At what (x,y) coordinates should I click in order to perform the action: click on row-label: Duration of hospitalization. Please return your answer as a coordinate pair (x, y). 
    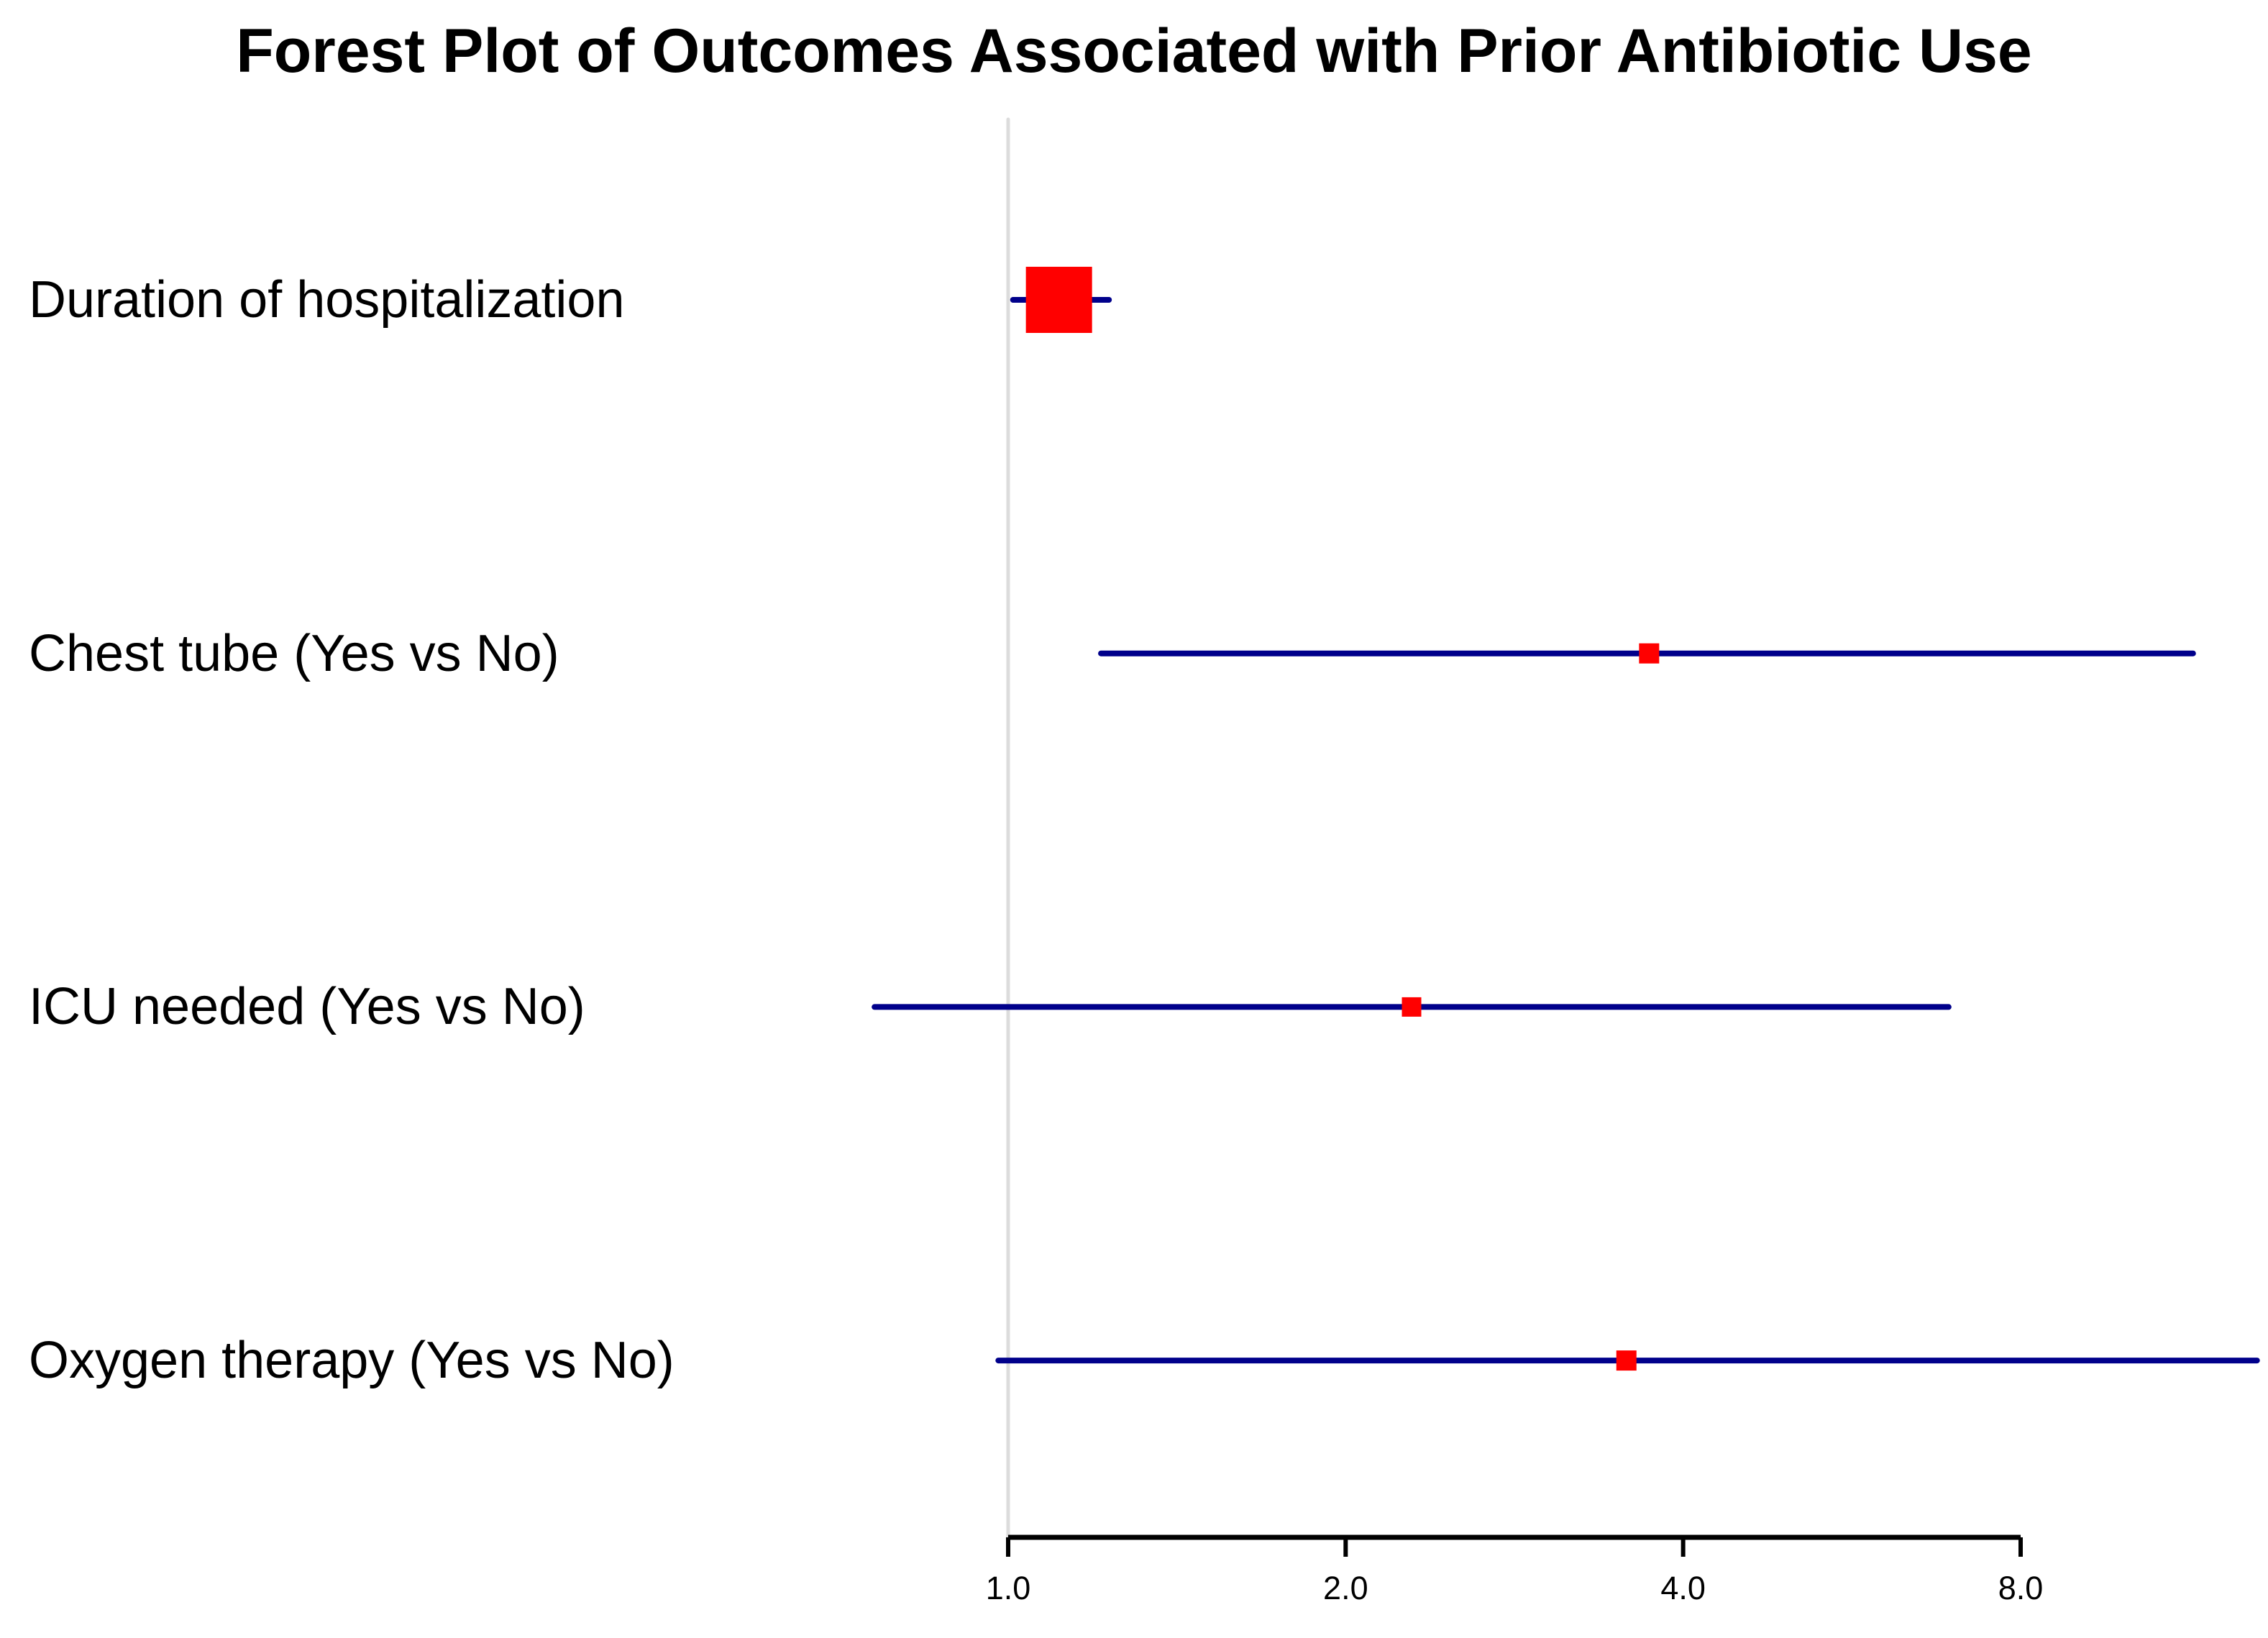
    Looking at the image, I should click on (327, 300).